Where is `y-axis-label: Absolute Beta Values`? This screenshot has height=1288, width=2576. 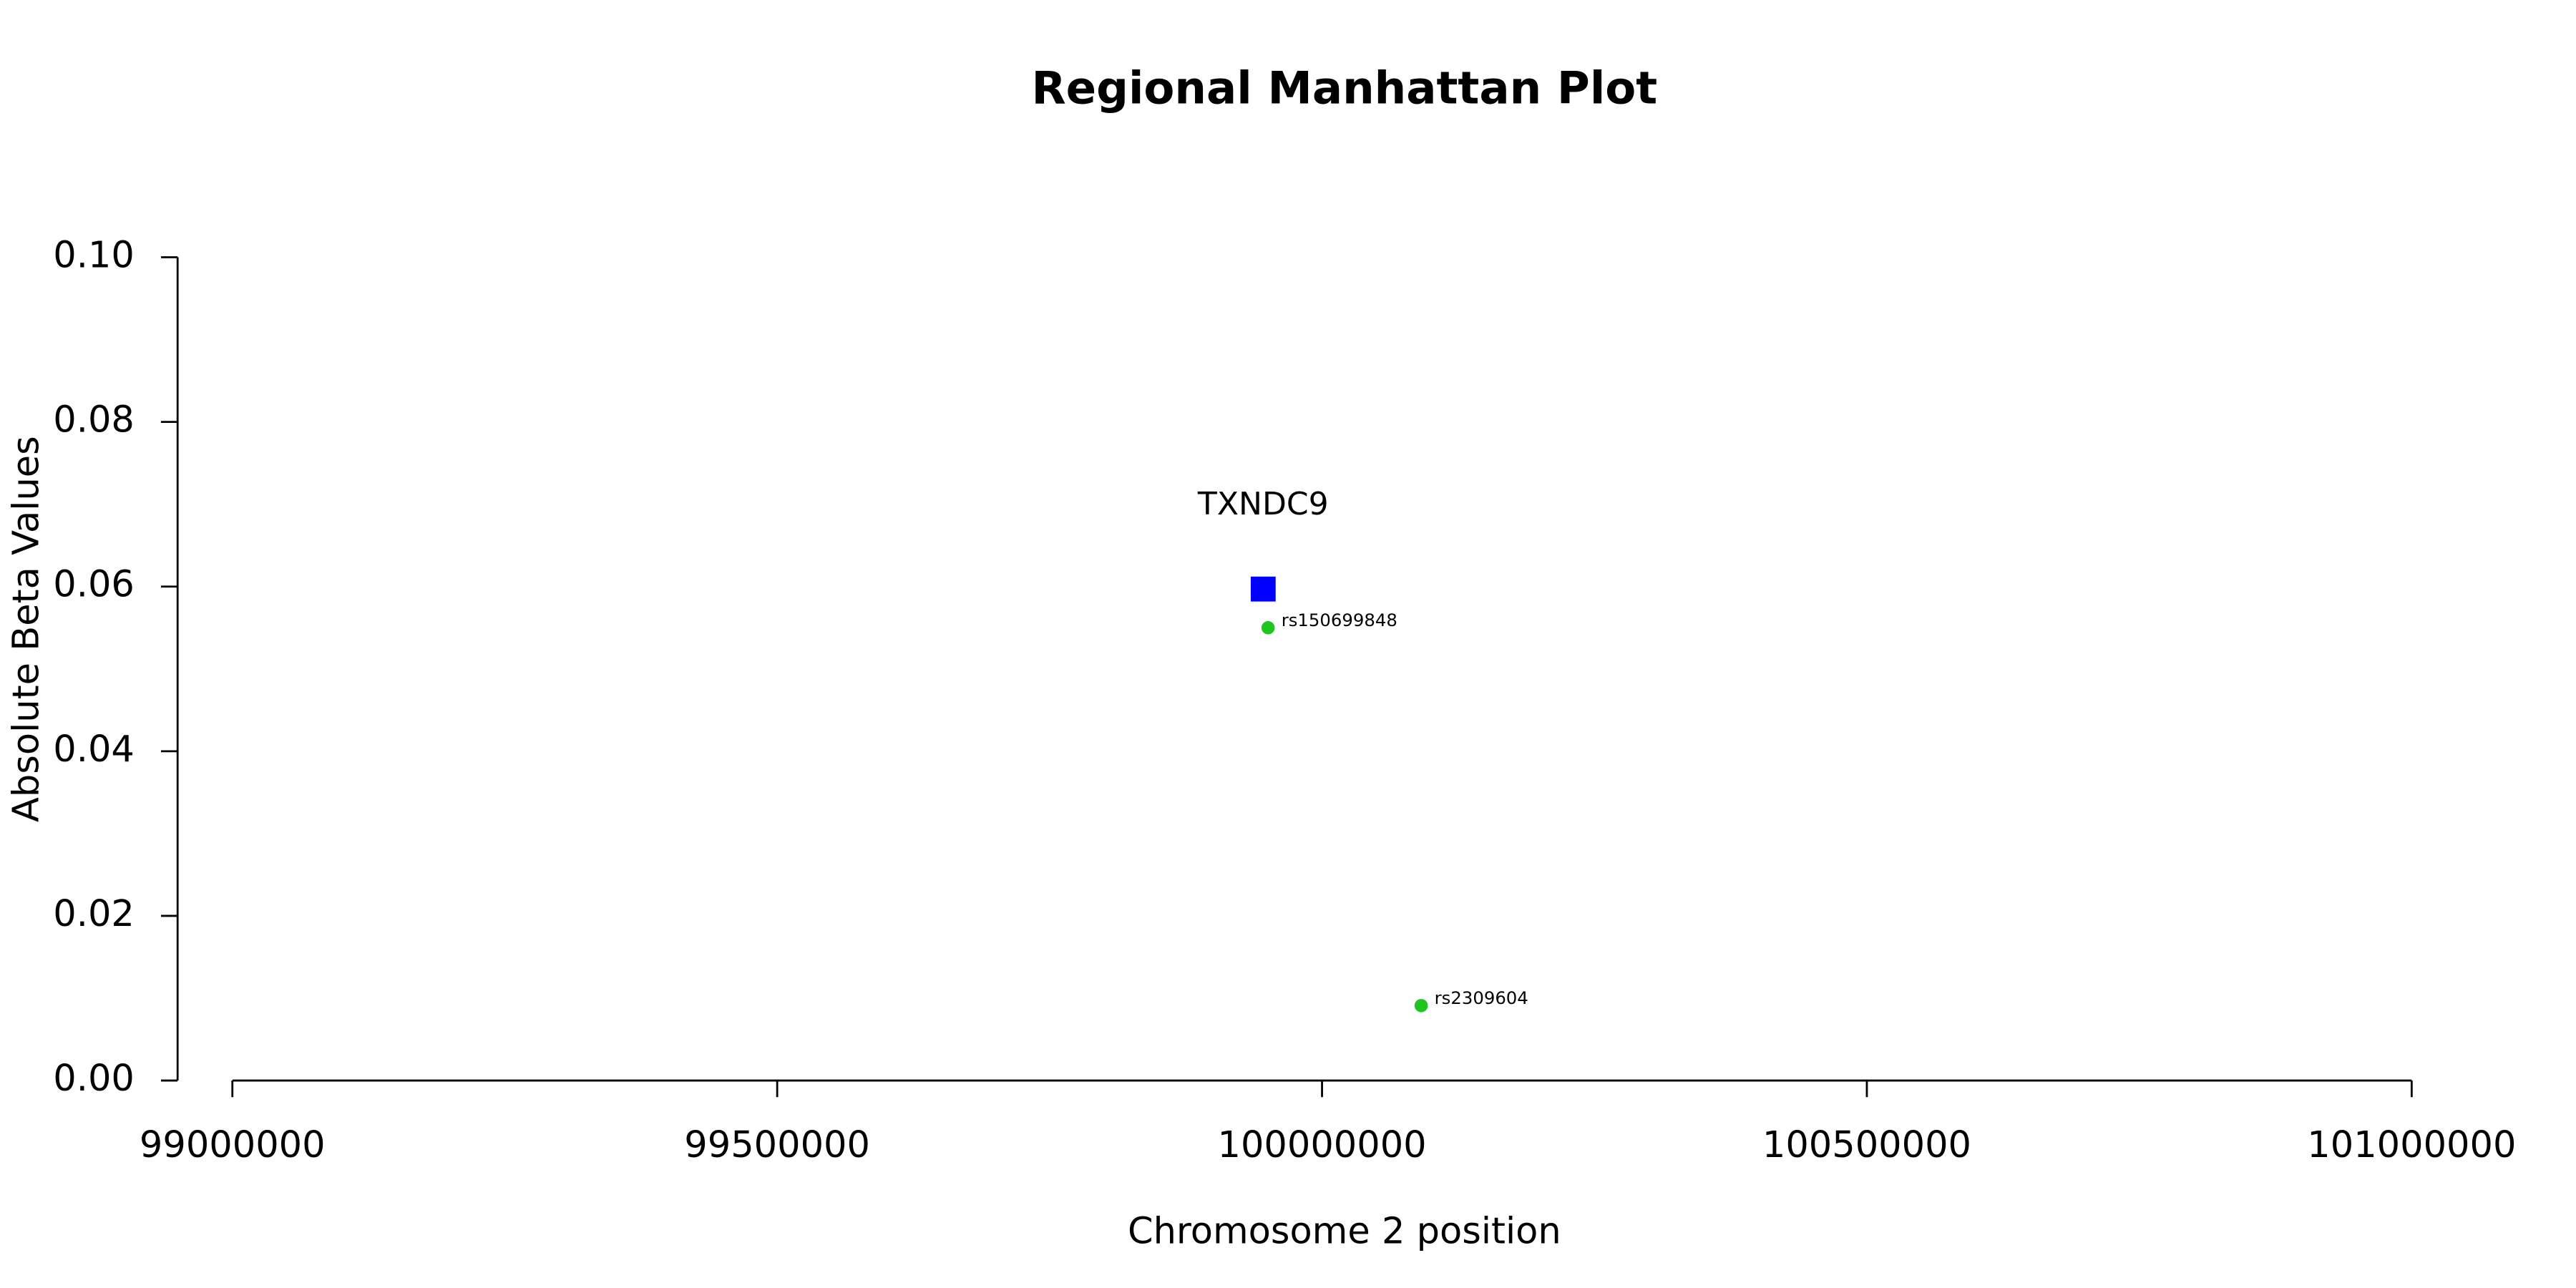 y-axis-label: Absolute Beta Values is located at coordinates (26, 629).